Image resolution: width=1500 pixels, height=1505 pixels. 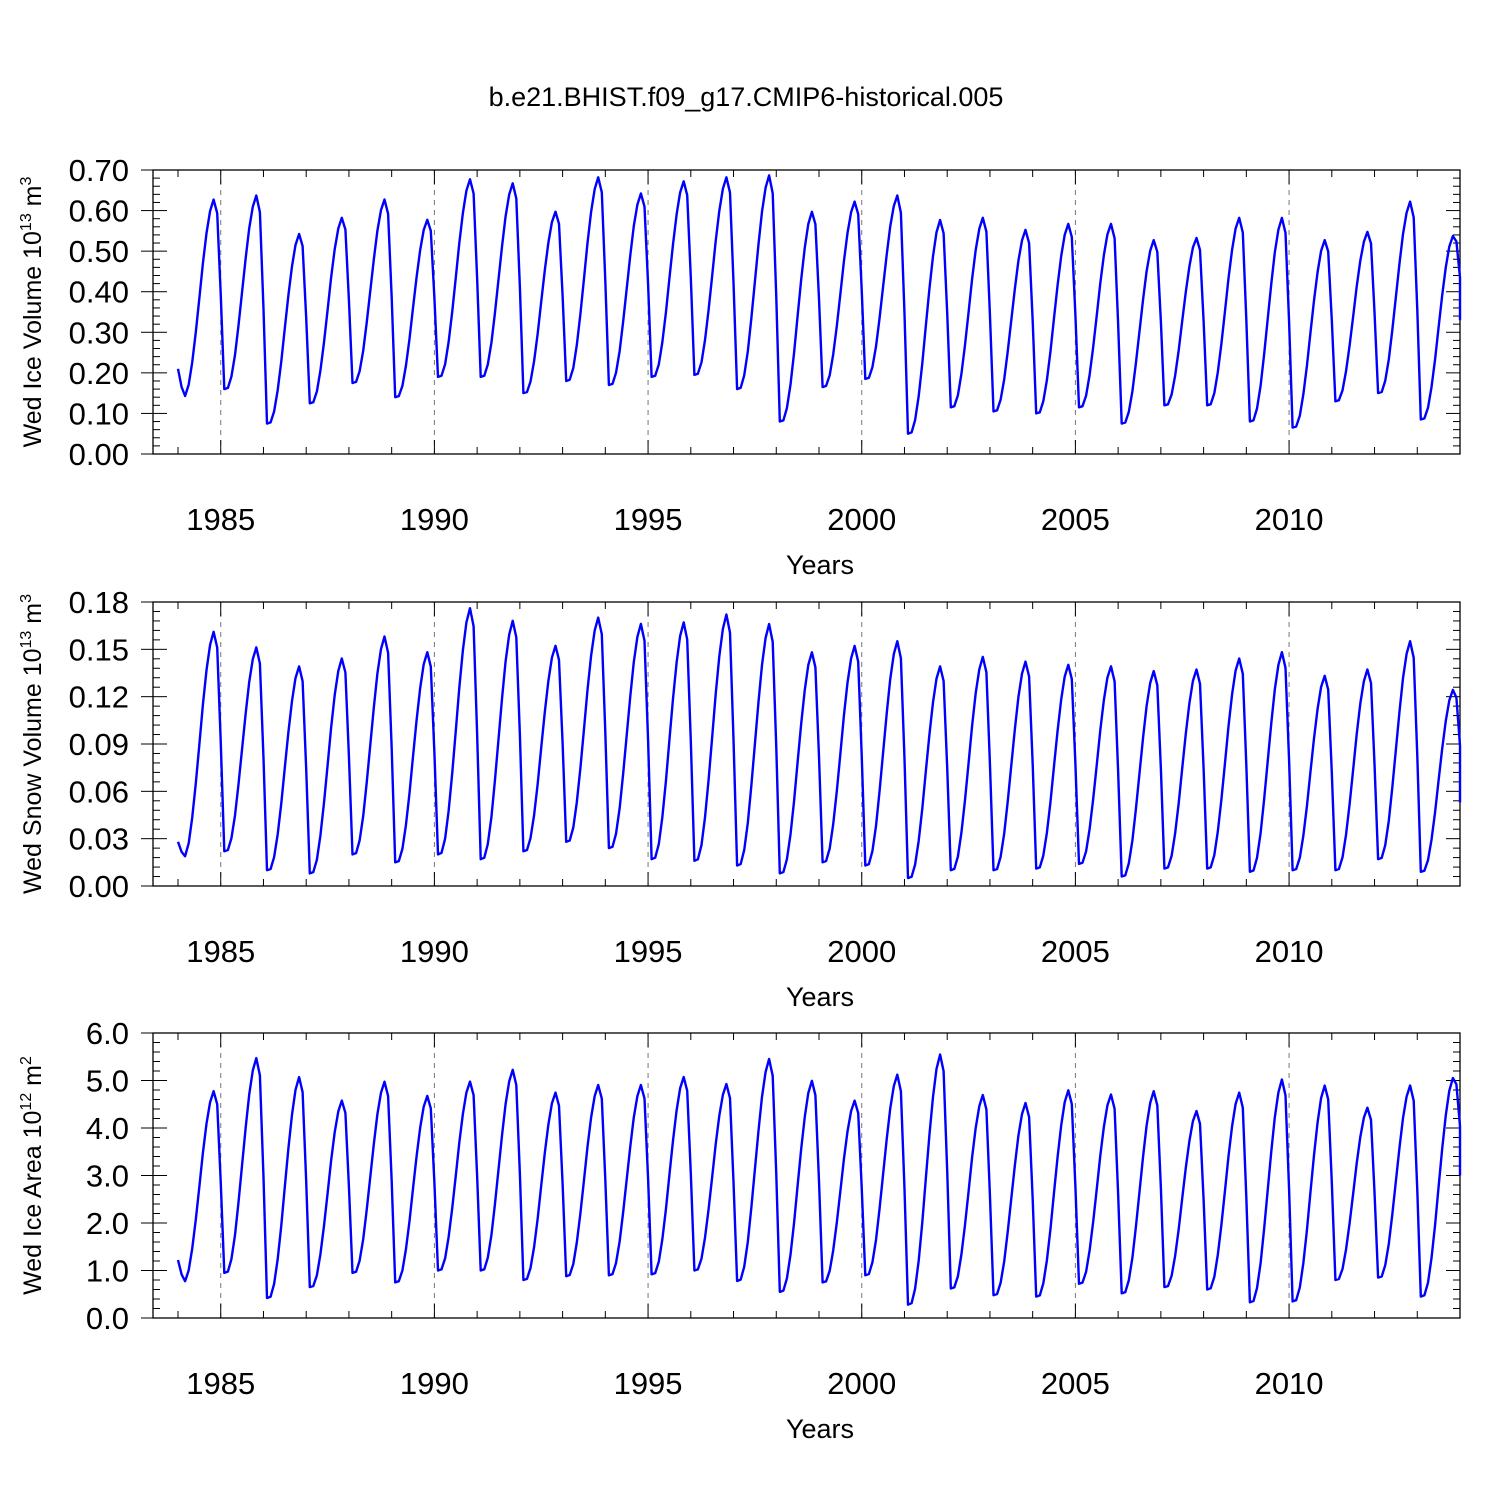 What do you see at coordinates (107, 1081) in the screenshot?
I see `y-tick-label: 5.0` at bounding box center [107, 1081].